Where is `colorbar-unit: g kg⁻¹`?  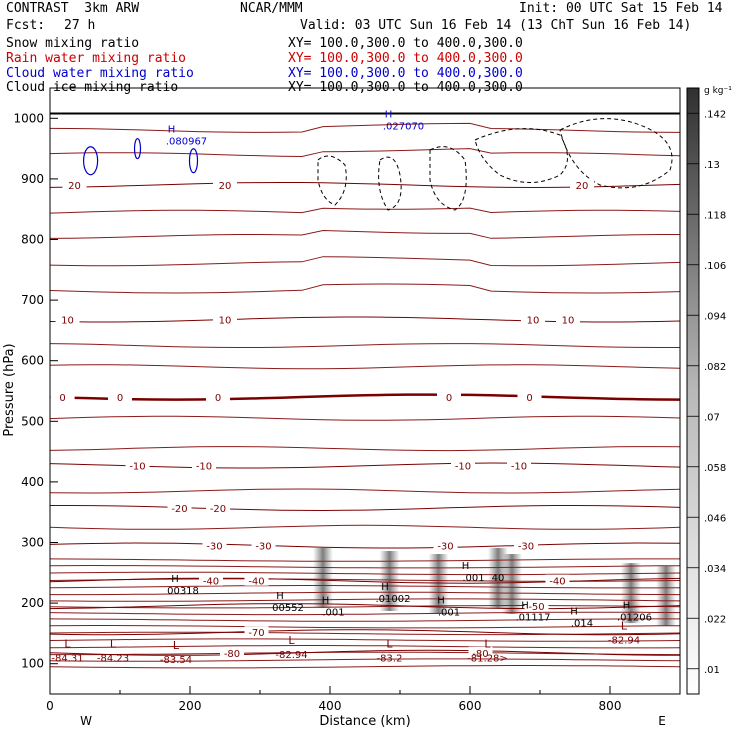 colorbar-unit: g kg⁻¹ is located at coordinates (718, 91).